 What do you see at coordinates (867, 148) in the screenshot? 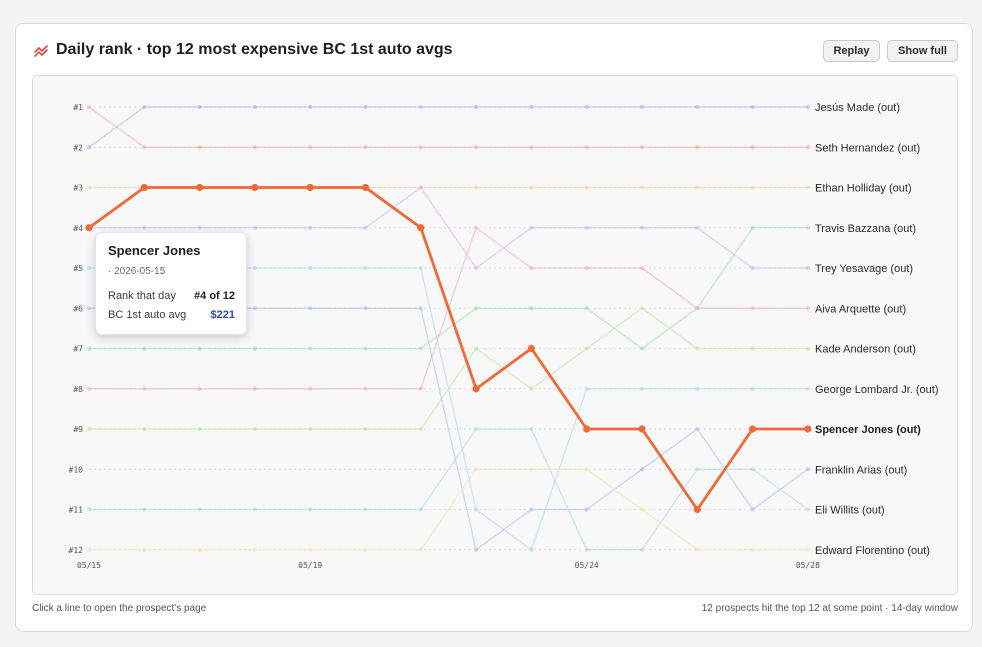
I see `series-end-label: Seth Hernandez (out)` at bounding box center [867, 148].